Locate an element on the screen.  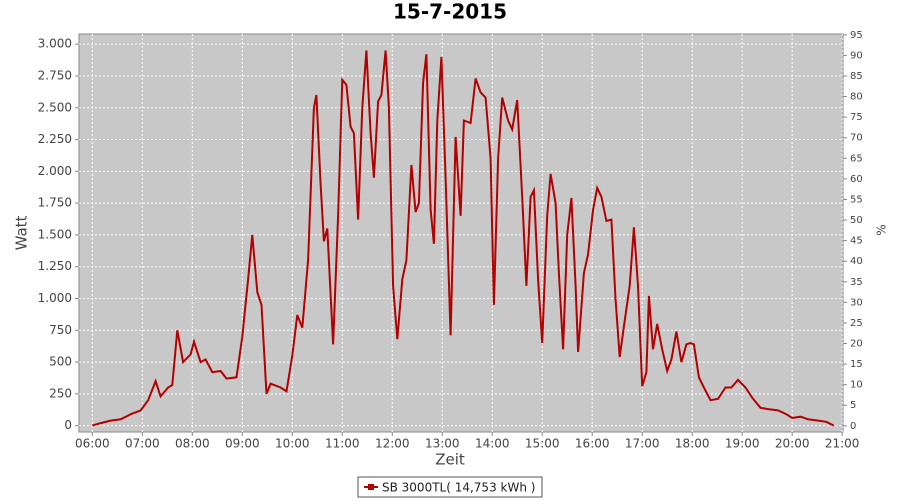
y-tick-label: 1.000 is located at coordinates (55, 298).